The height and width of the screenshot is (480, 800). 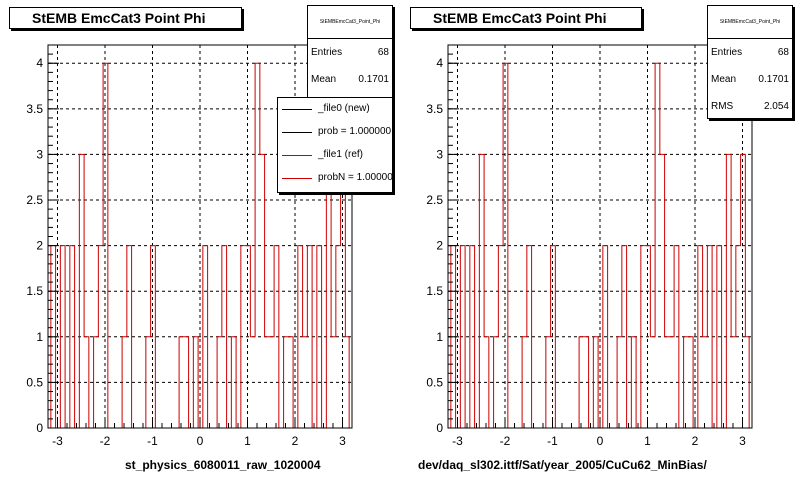 What do you see at coordinates (297, 132) in the screenshot?
I see `legend-swatch-prob` at bounding box center [297, 132].